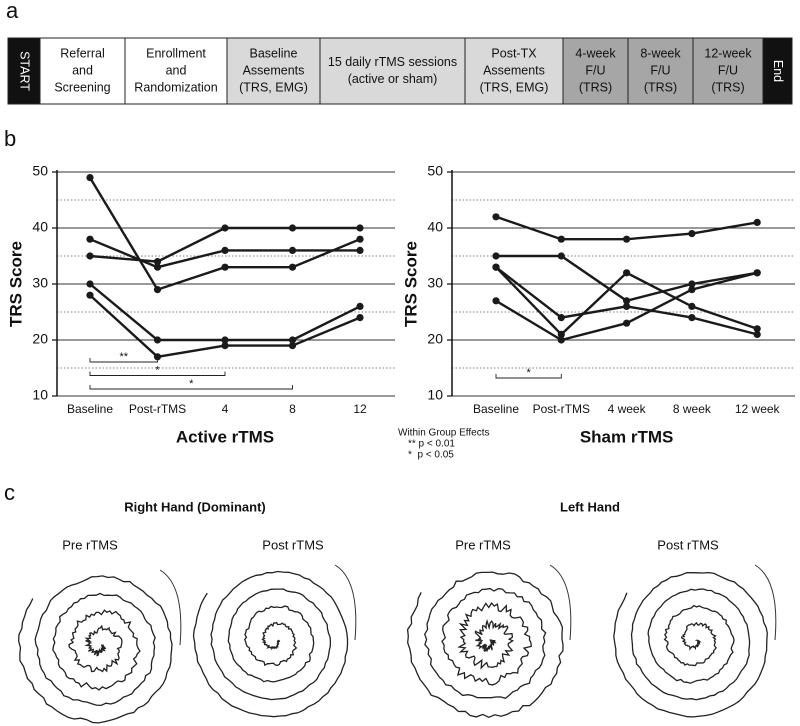  What do you see at coordinates (627, 436) in the screenshot?
I see `chart-title: Sham rTMS` at bounding box center [627, 436].